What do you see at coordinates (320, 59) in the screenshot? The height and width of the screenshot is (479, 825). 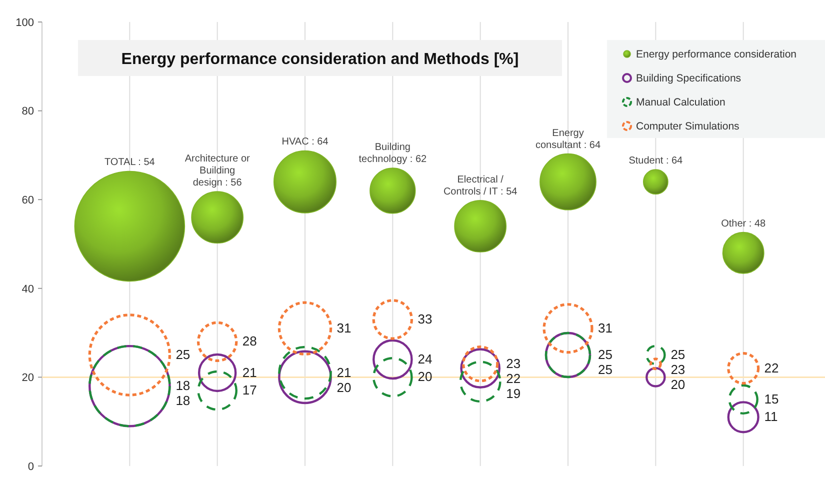 I see `text: Energy performance consideration and Methods [%]` at bounding box center [320, 59].